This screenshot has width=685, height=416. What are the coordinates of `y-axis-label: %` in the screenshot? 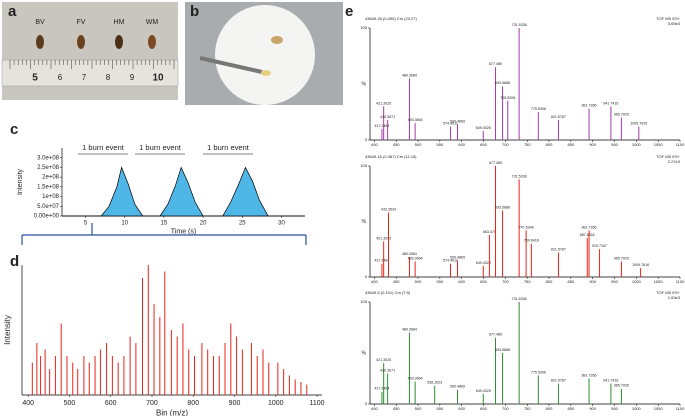 It's located at (364, 353).